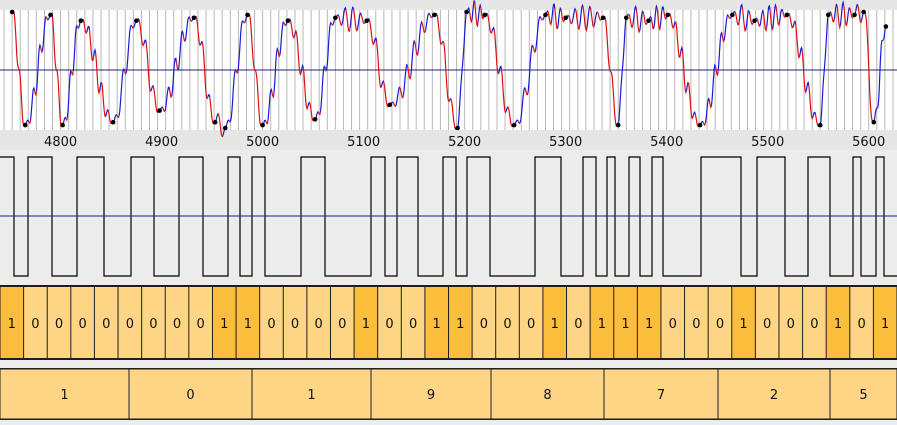  Describe the element at coordinates (868, 142) in the screenshot. I see `x-tick-label: 5600` at that location.